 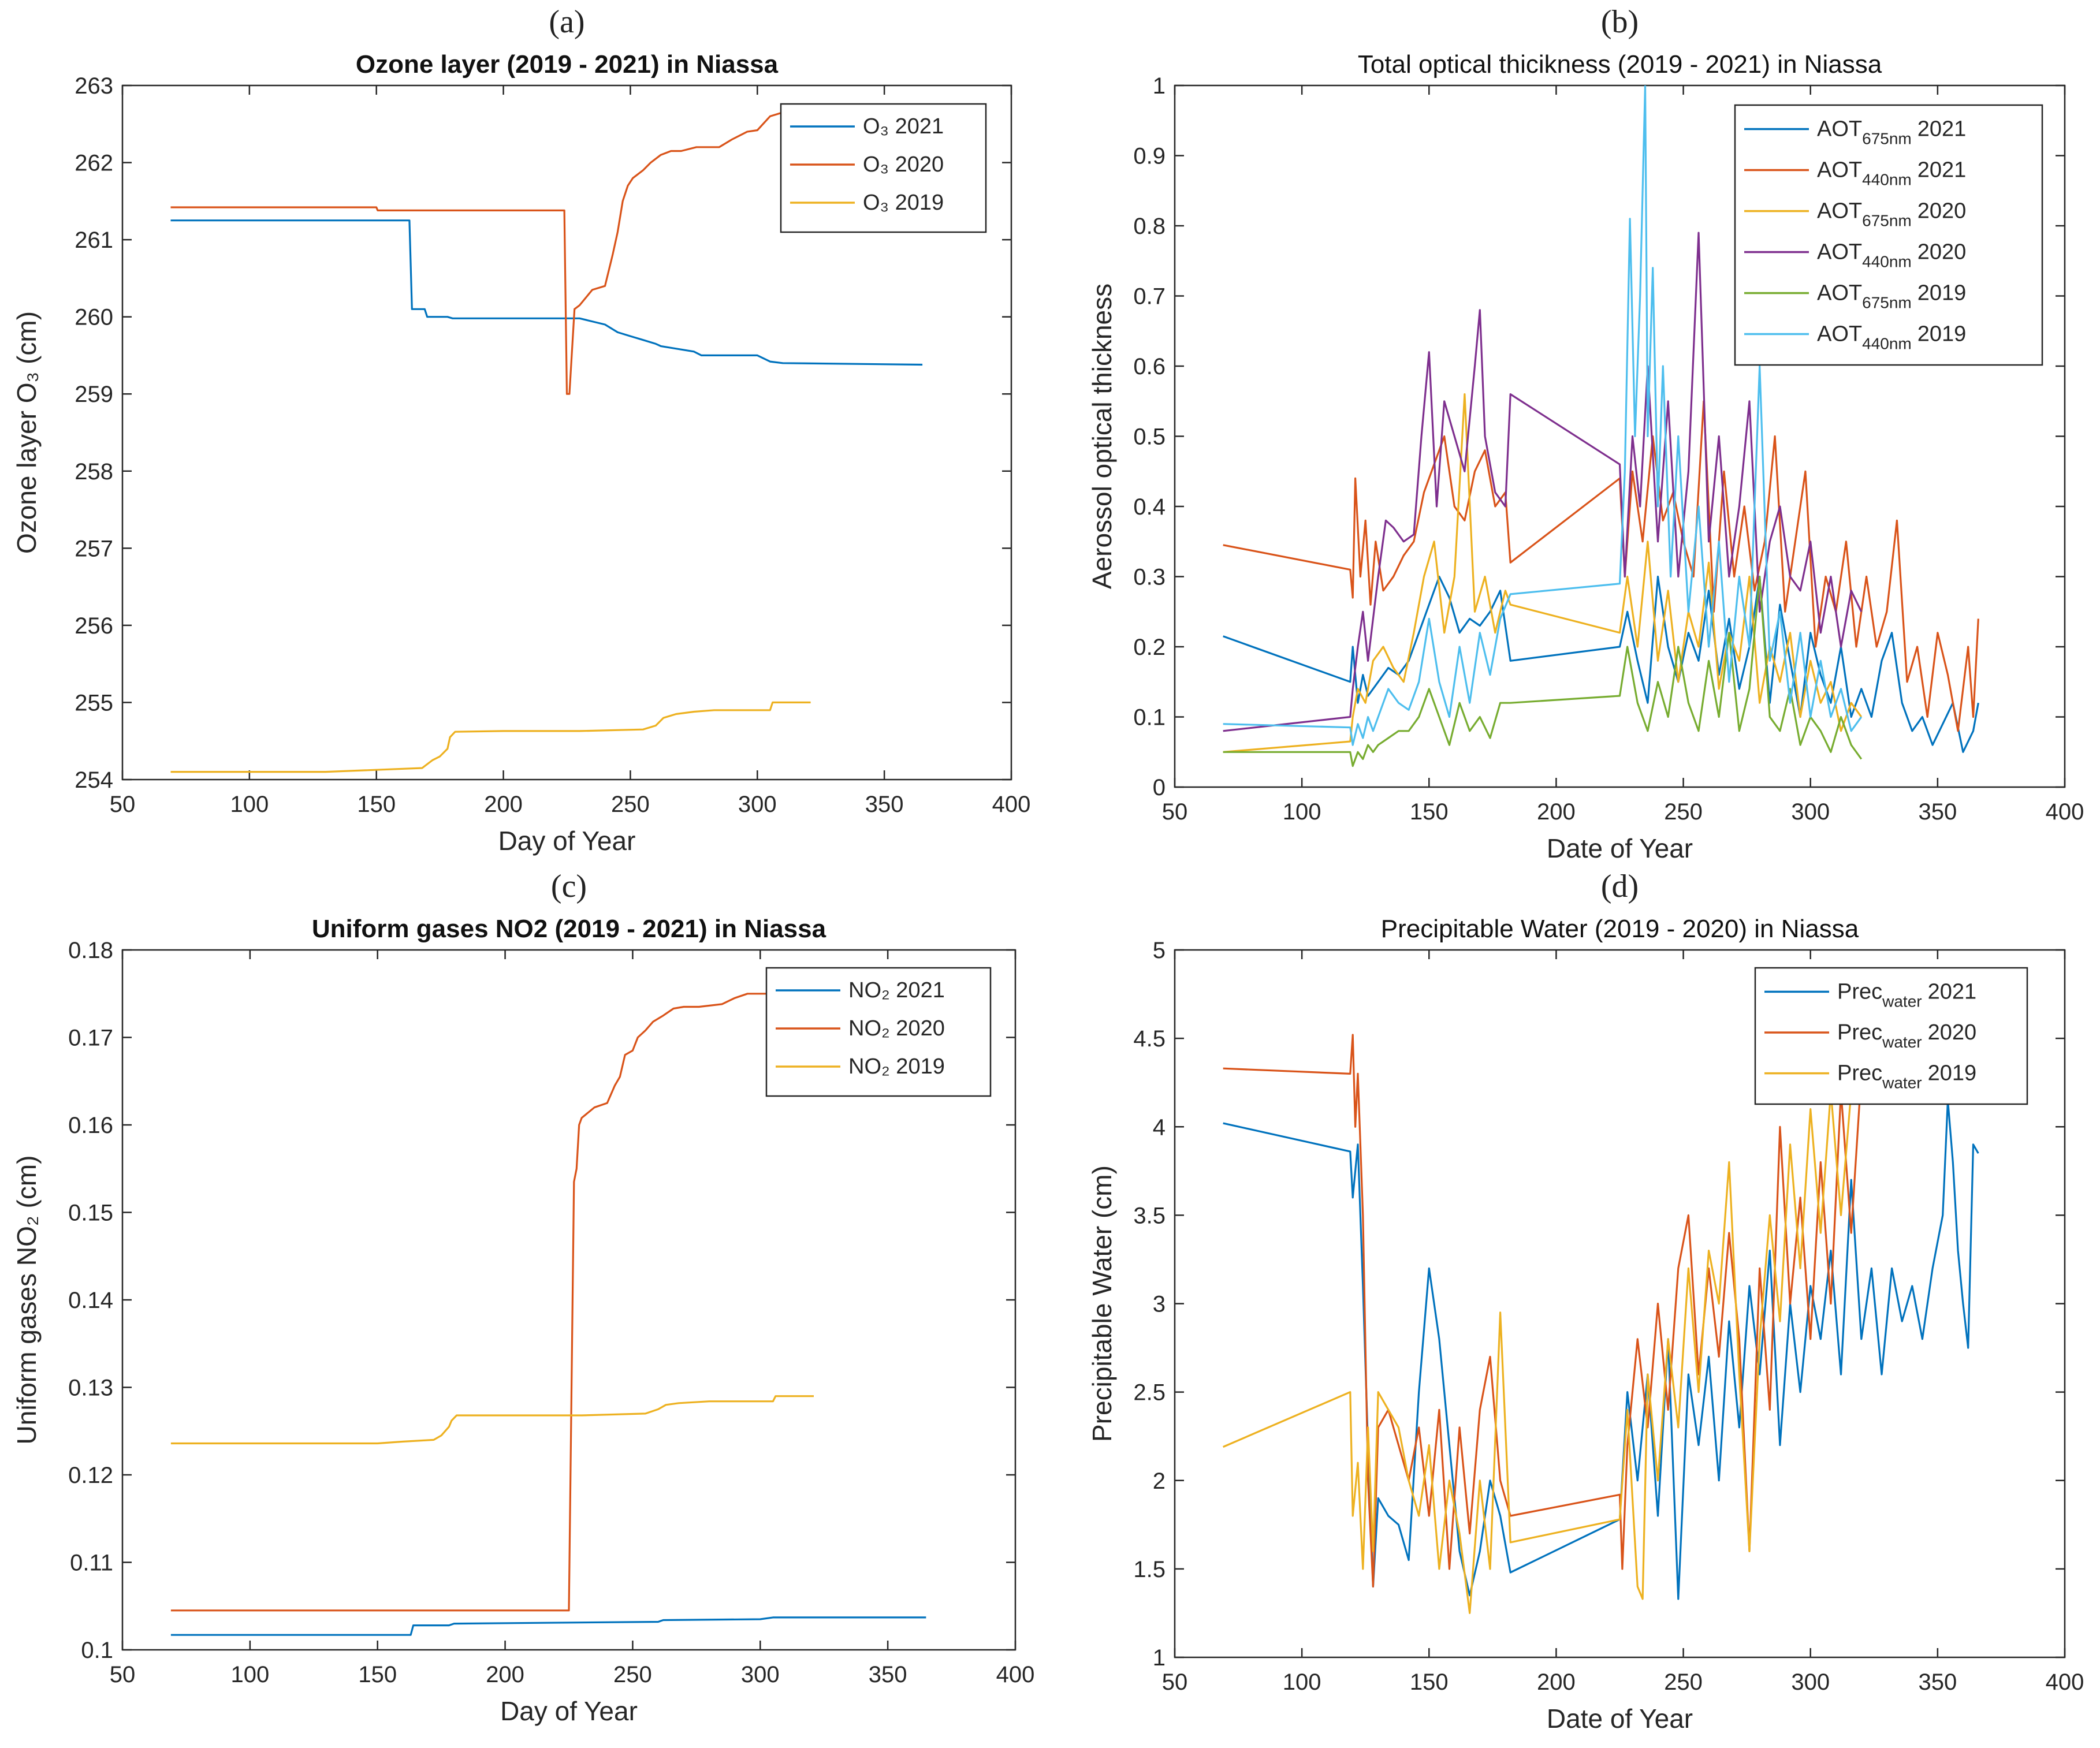 What do you see at coordinates (1891, 214) in the screenshot?
I see `legend-entry: AOT675nm 2020` at bounding box center [1891, 214].